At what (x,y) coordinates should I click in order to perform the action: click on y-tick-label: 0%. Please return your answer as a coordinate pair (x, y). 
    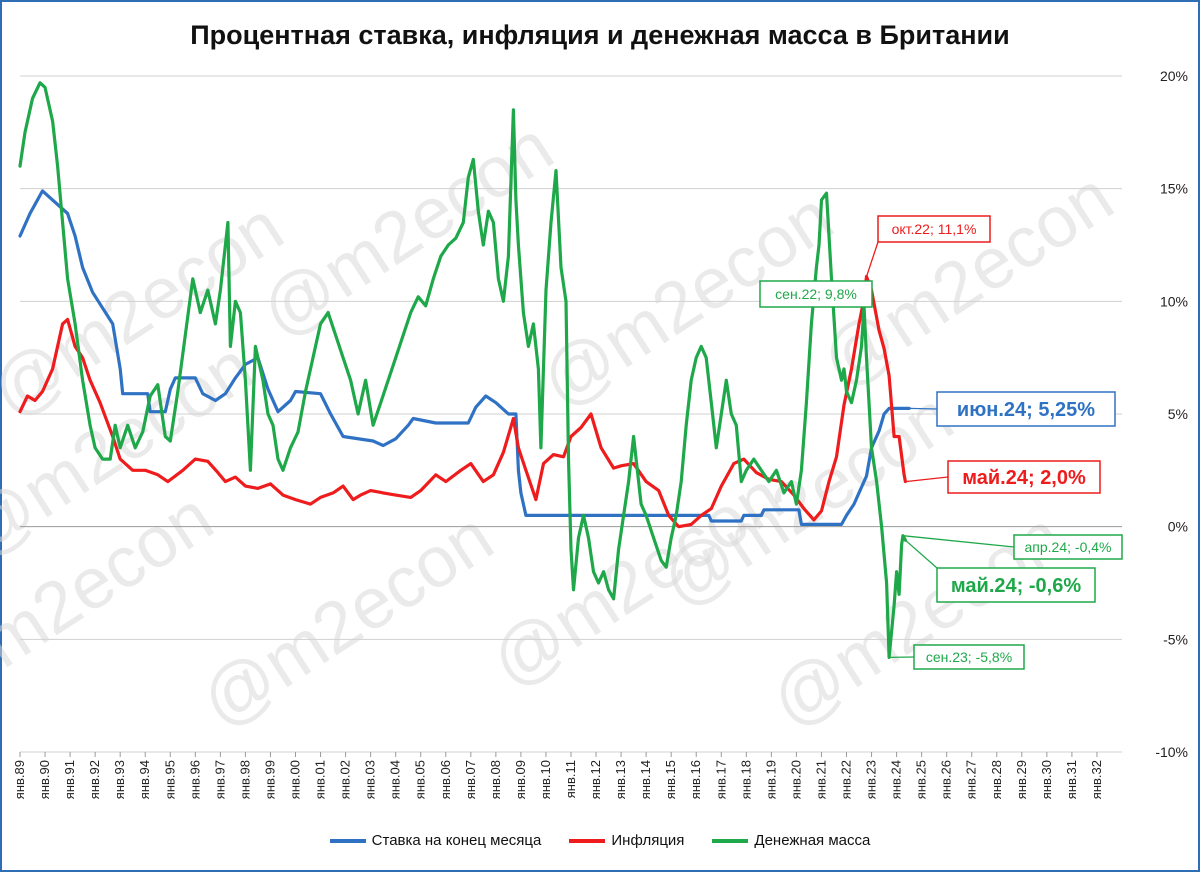
    Looking at the image, I should click on (1178, 527).